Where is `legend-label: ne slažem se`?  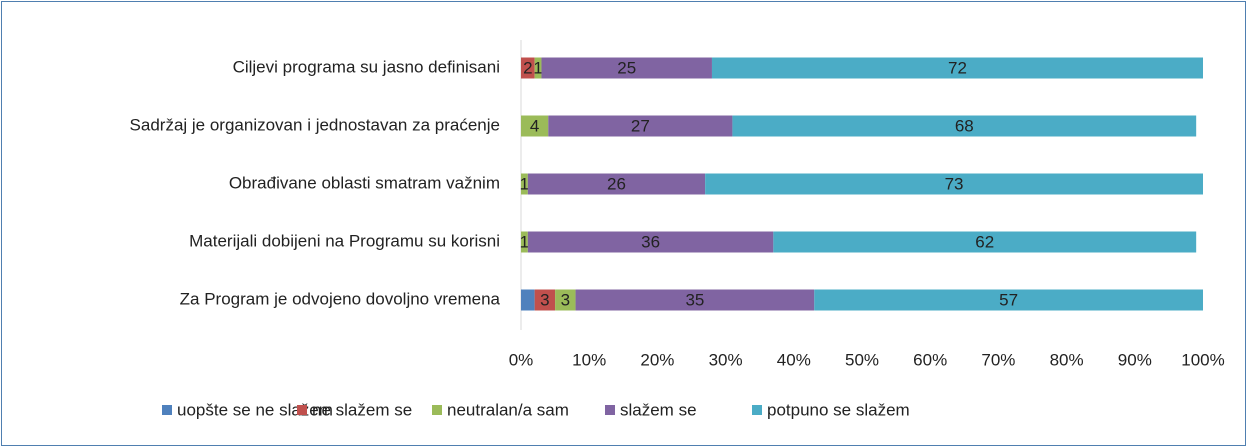
legend-label: ne slažem se is located at coordinates (362, 409).